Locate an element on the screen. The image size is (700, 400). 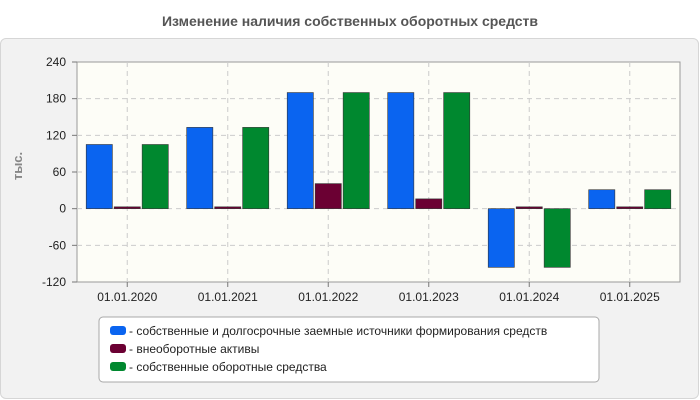
y-tick-label: 240 is located at coordinates (56, 62).